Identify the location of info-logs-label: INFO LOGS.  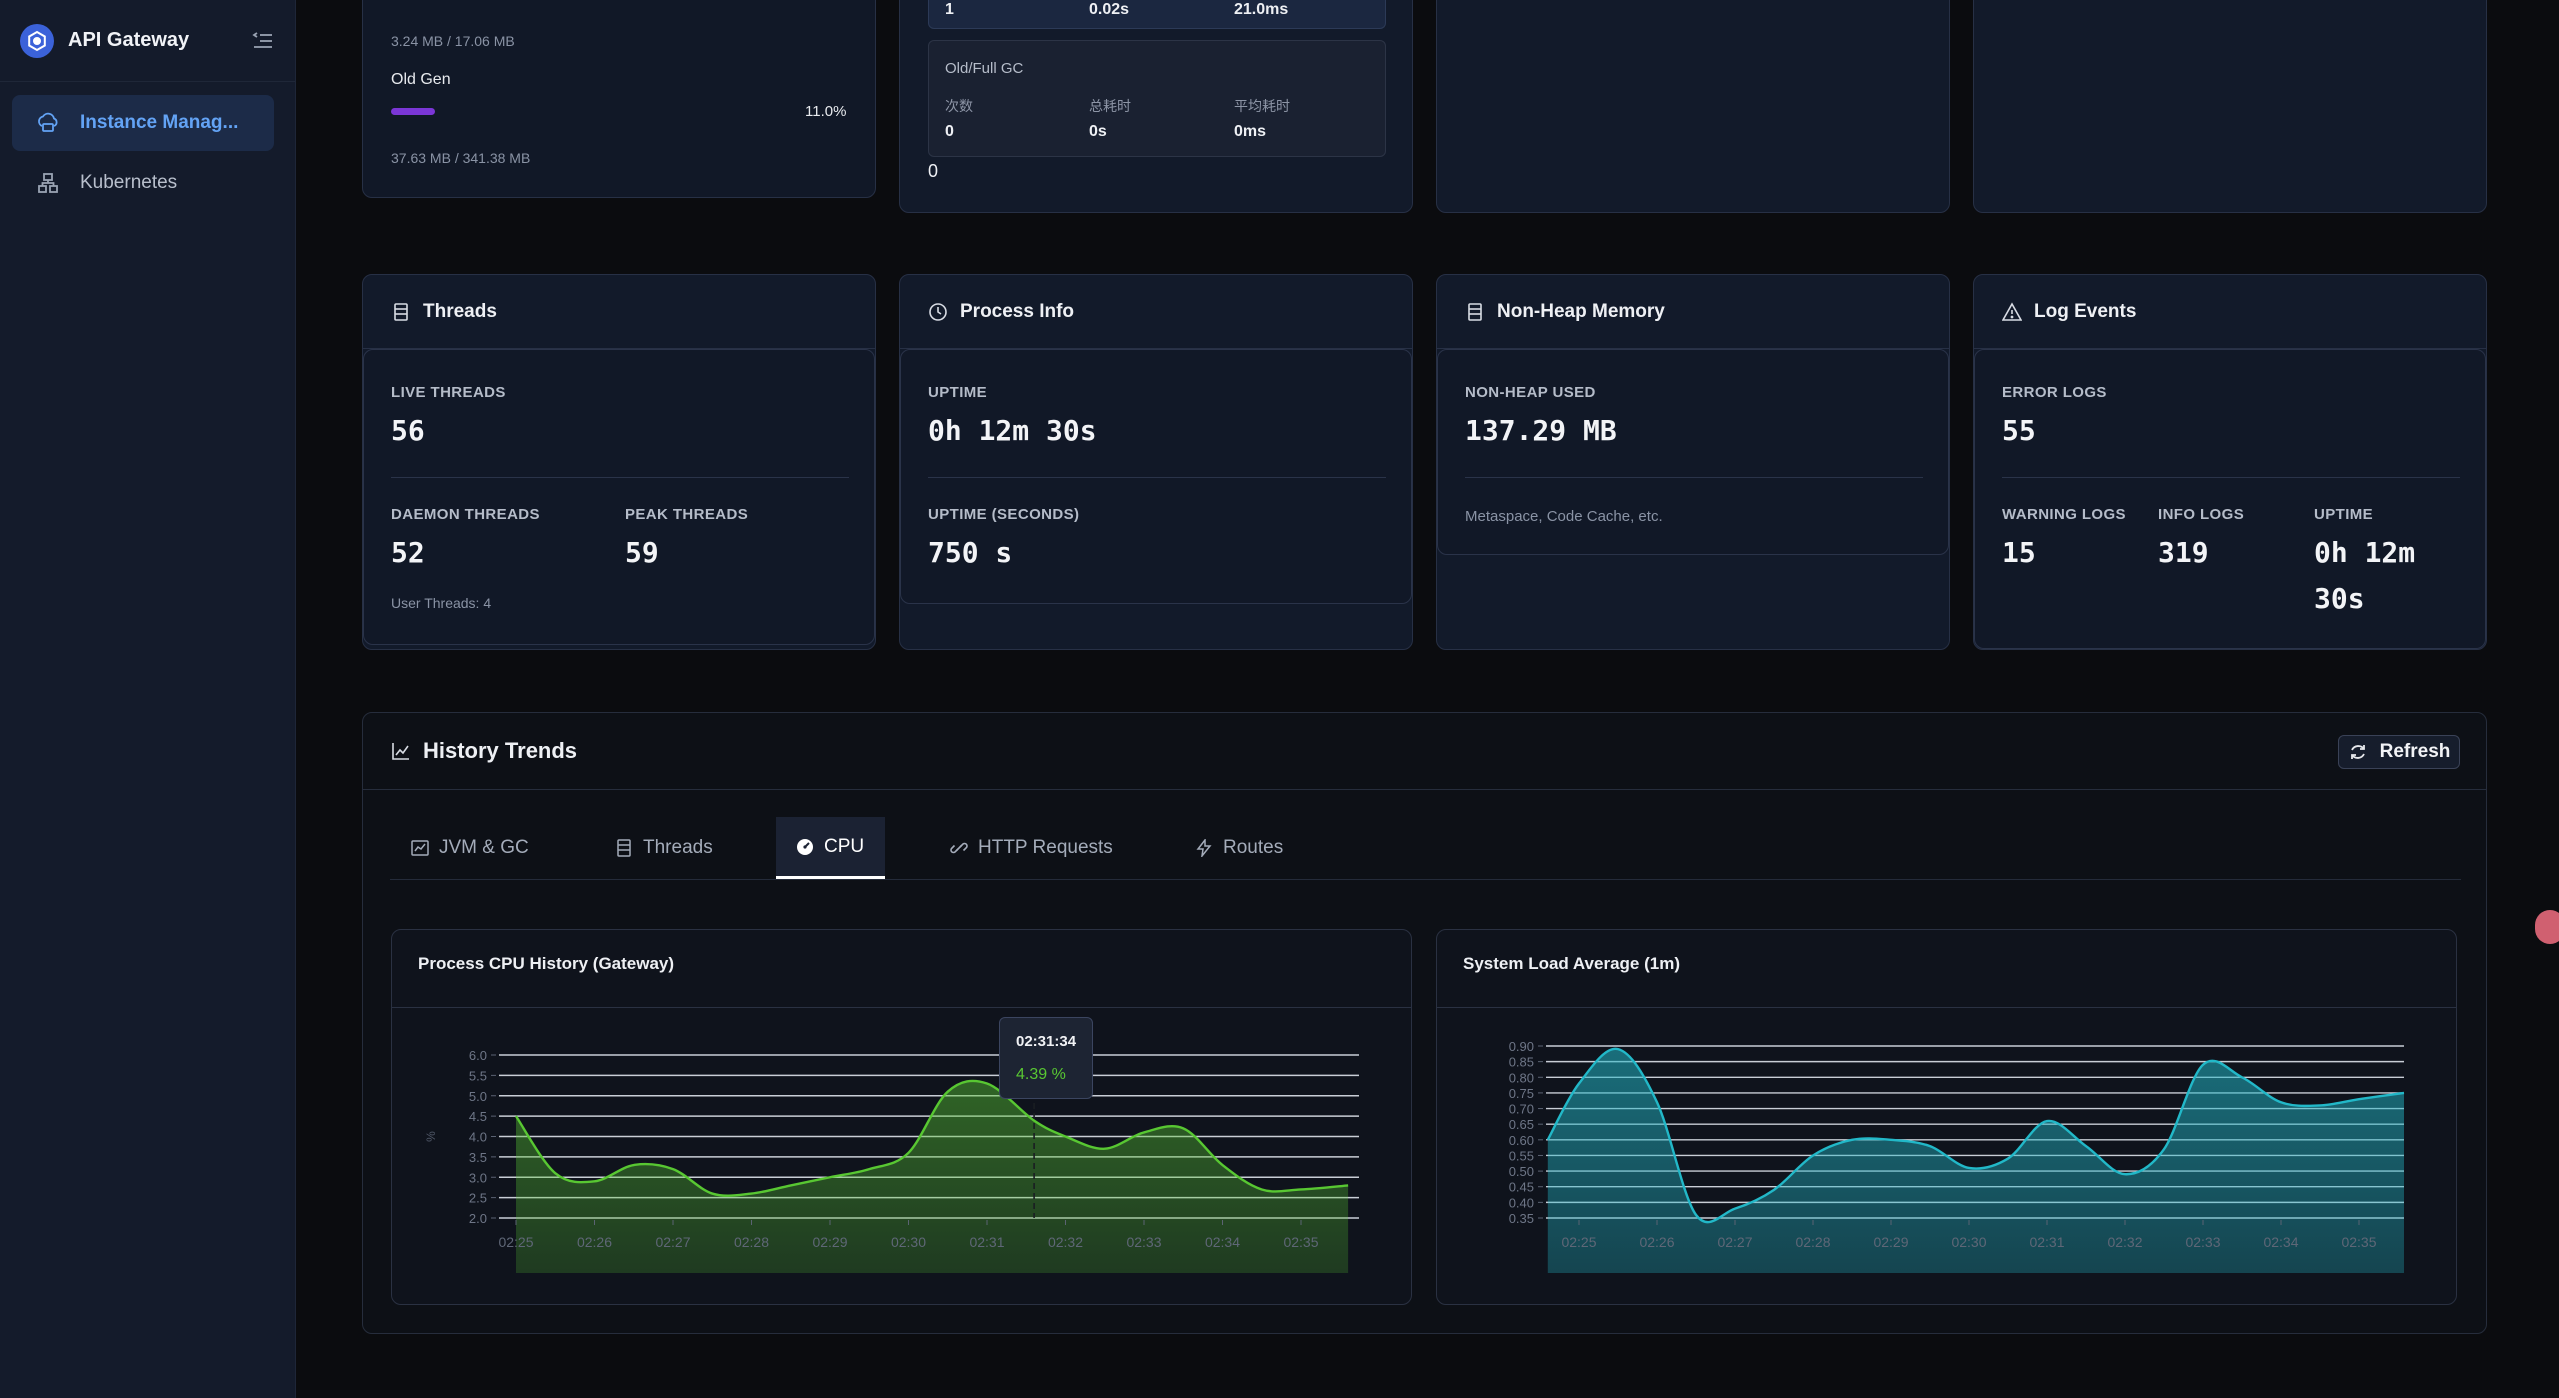
(2201, 514).